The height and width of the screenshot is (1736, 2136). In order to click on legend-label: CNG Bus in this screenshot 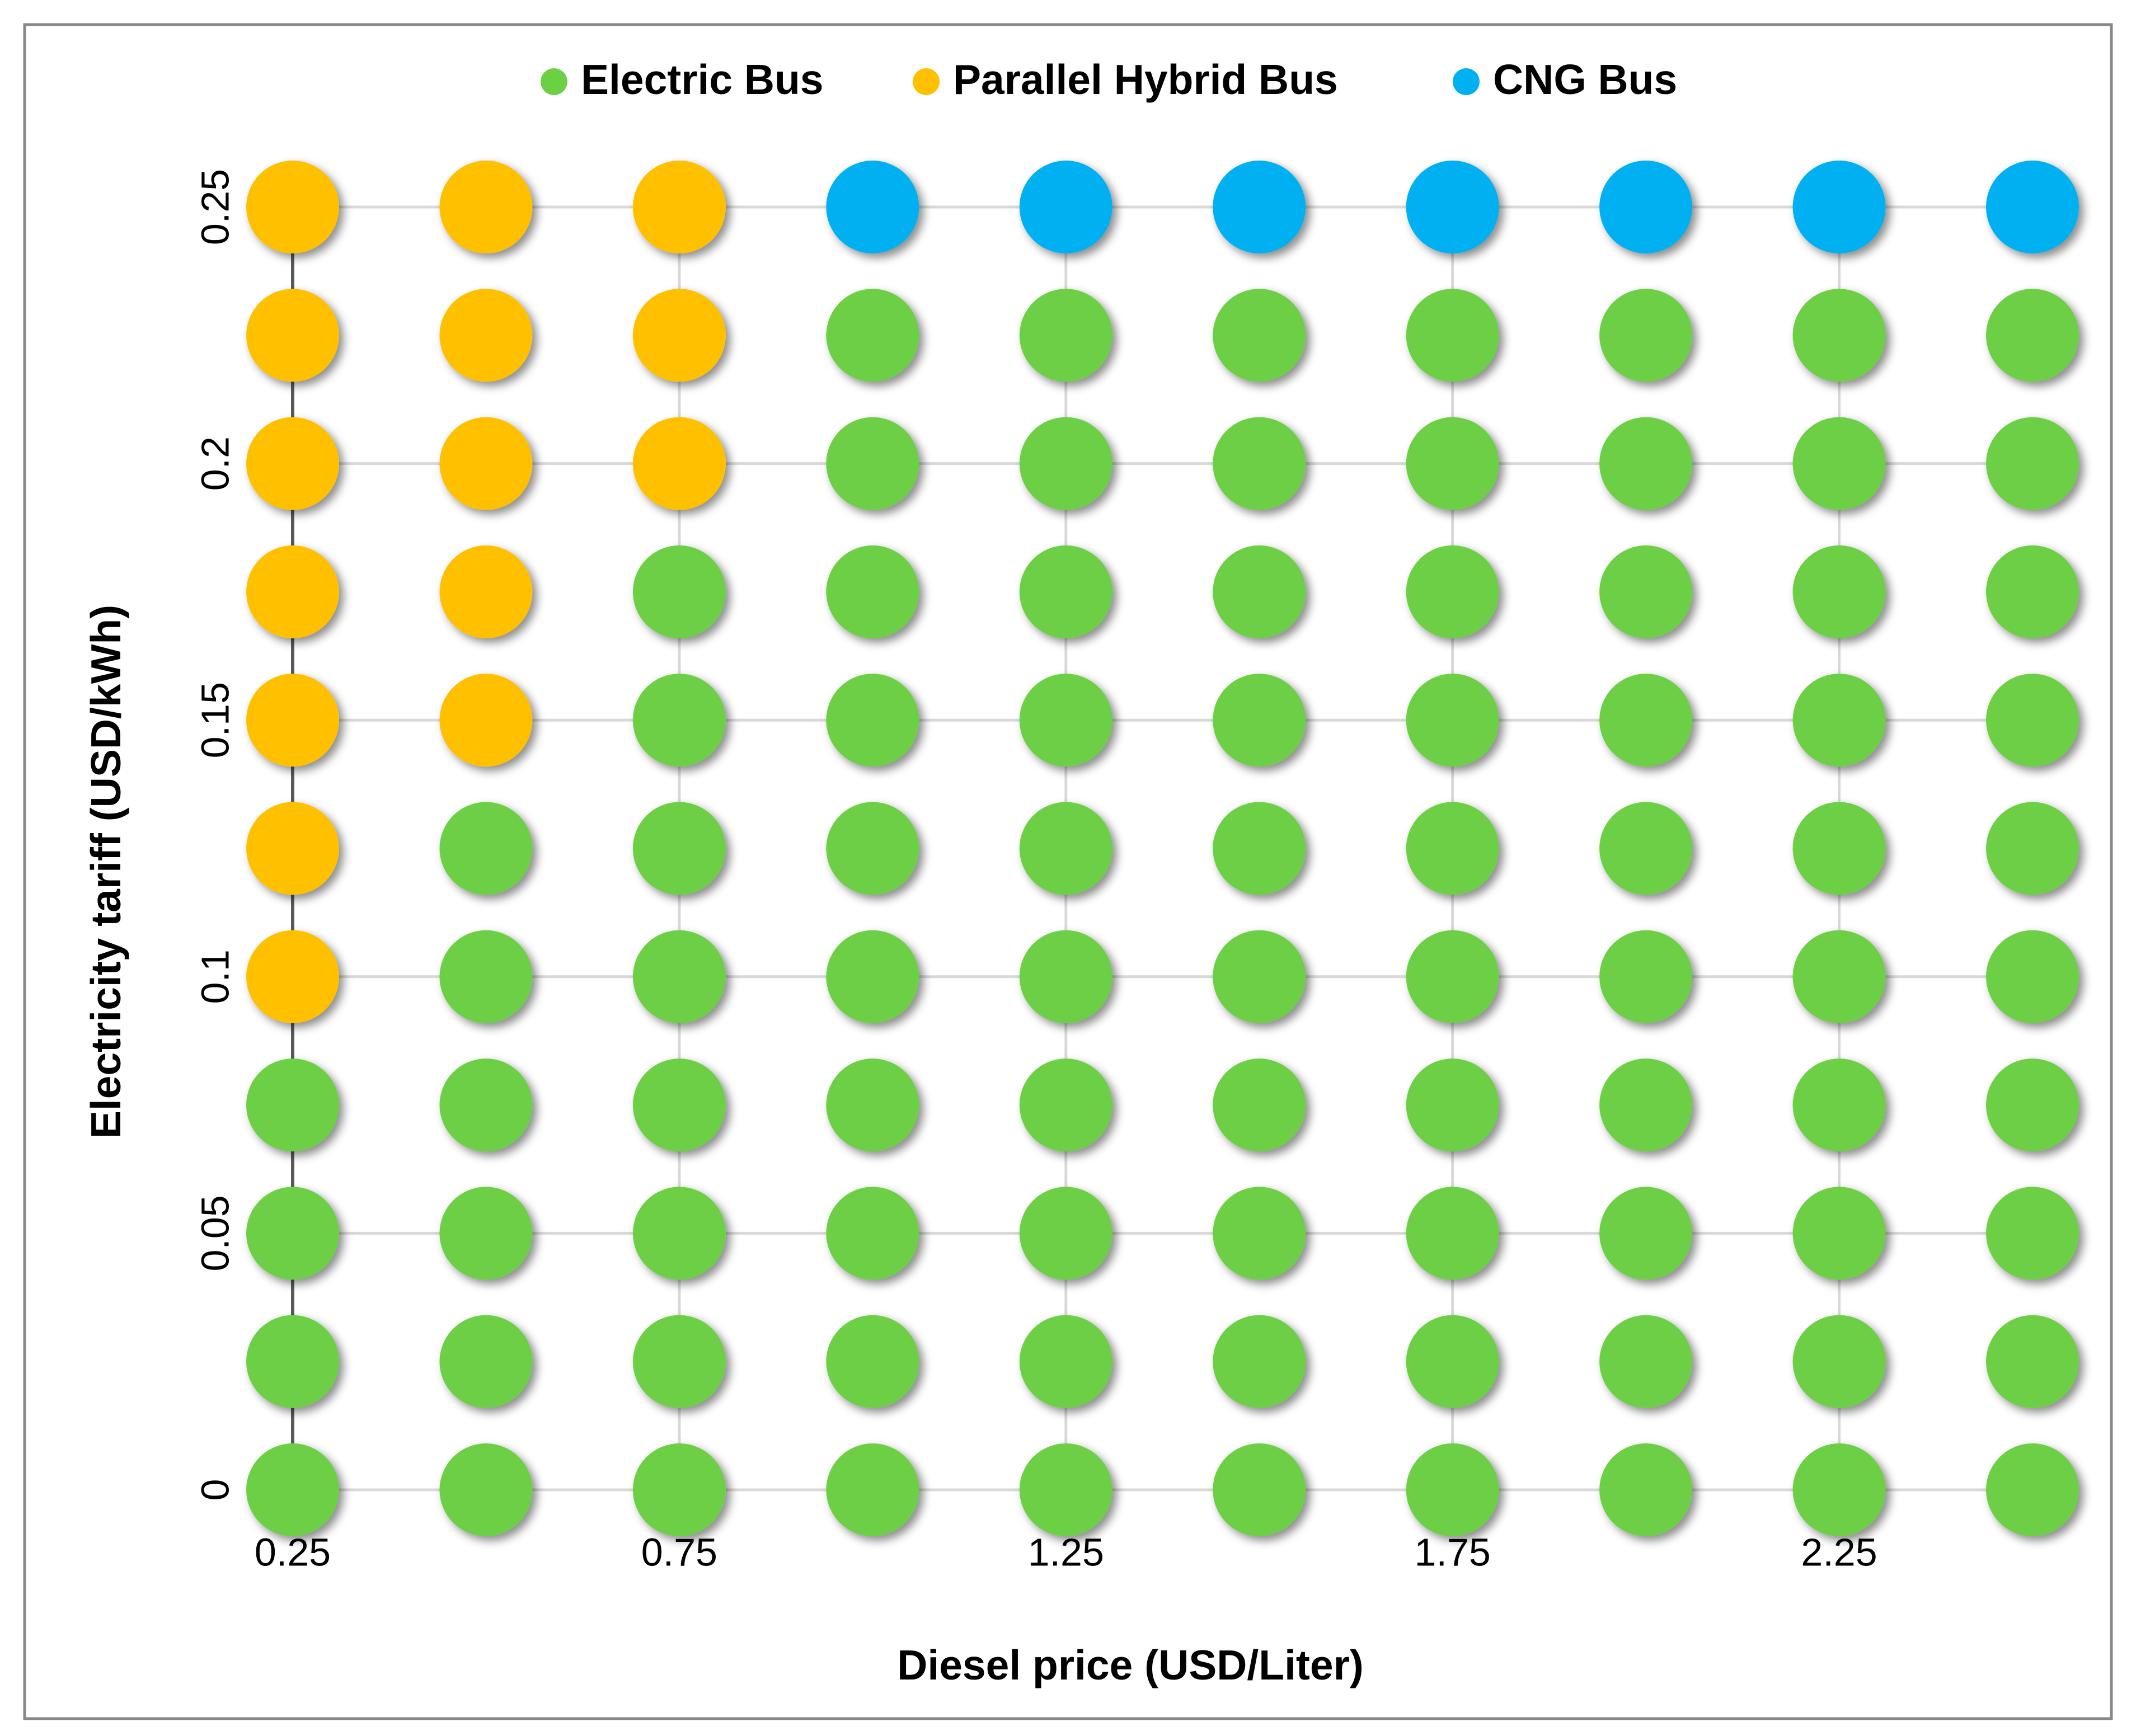, I will do `click(1585, 80)`.